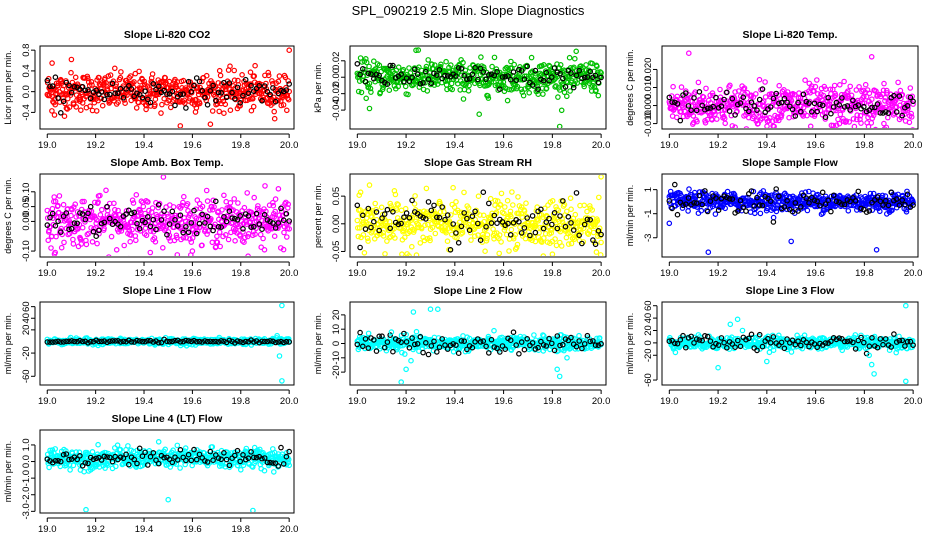  Describe the element at coordinates (648, 238) in the screenshot. I see `y-tick-label: -3` at that location.